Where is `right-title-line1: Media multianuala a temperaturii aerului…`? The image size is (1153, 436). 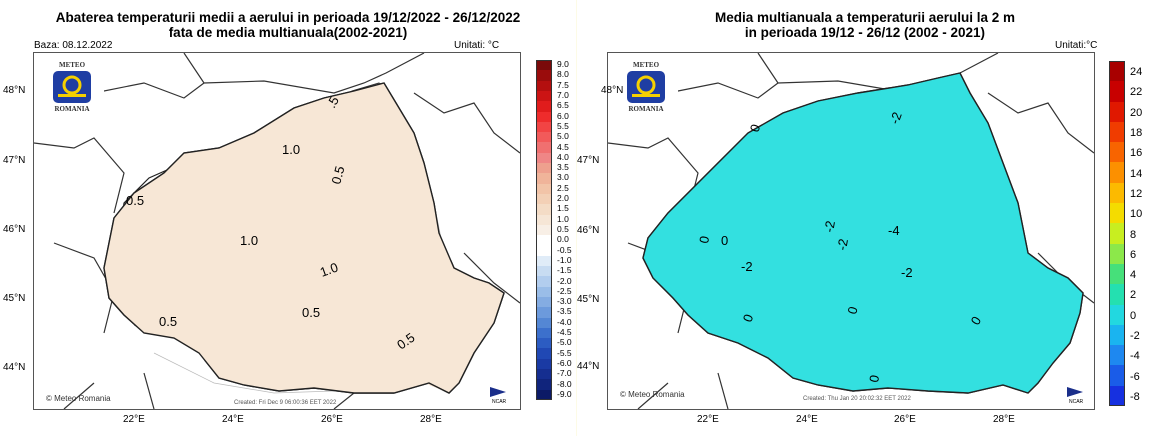
right-title-line1: Media multianuala a temperaturii aerului… is located at coordinates (865, 17).